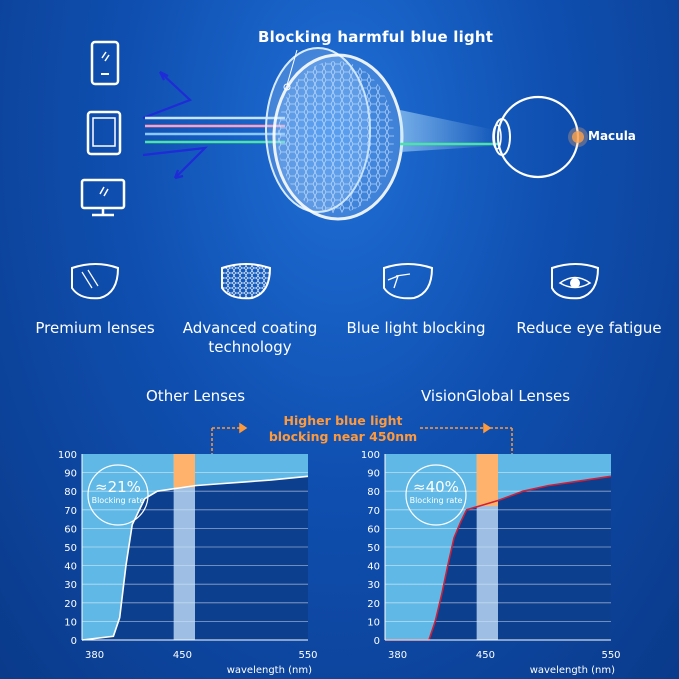 The image size is (679, 679). Describe the element at coordinates (184, 547) in the screenshot. I see `highlight-band` at that location.